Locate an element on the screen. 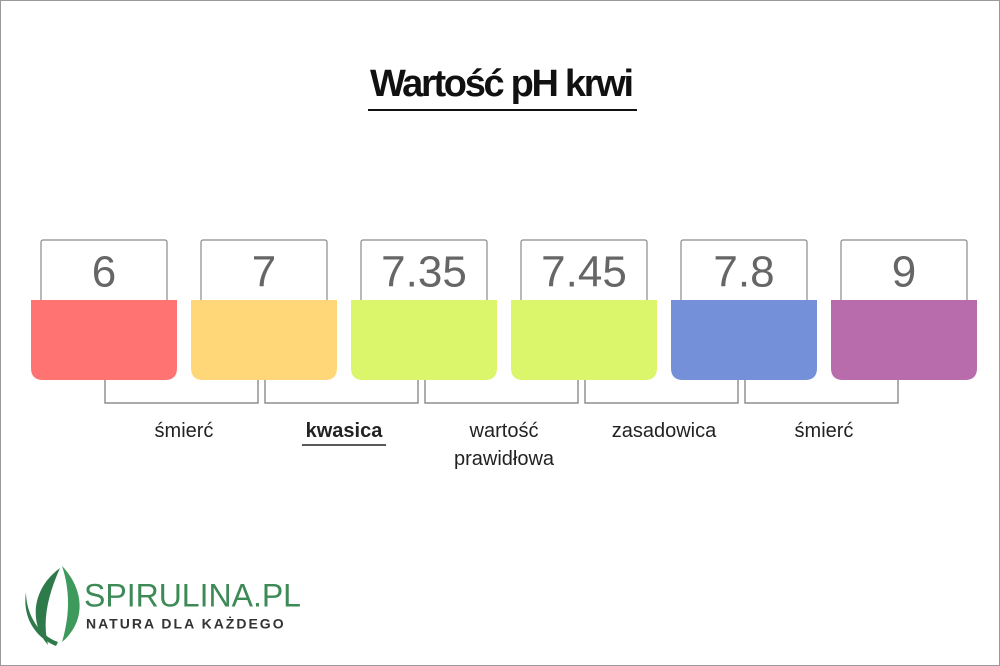 Image resolution: width=1000 pixels, height=666 pixels. range-label: kwasica is located at coordinates (345, 431).